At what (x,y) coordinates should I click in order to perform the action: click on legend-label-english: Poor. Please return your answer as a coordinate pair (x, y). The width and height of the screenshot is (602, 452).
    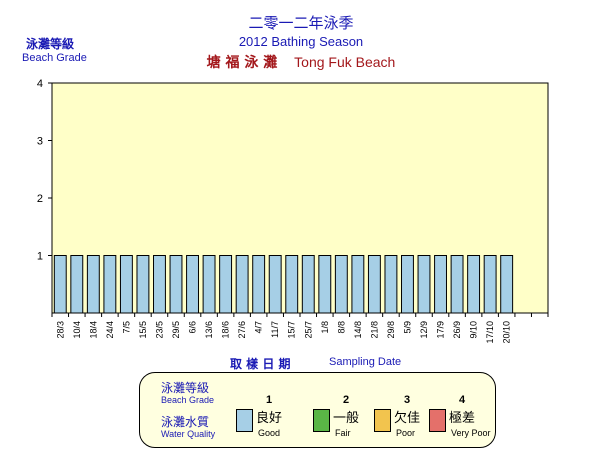
    Looking at the image, I should click on (406, 433).